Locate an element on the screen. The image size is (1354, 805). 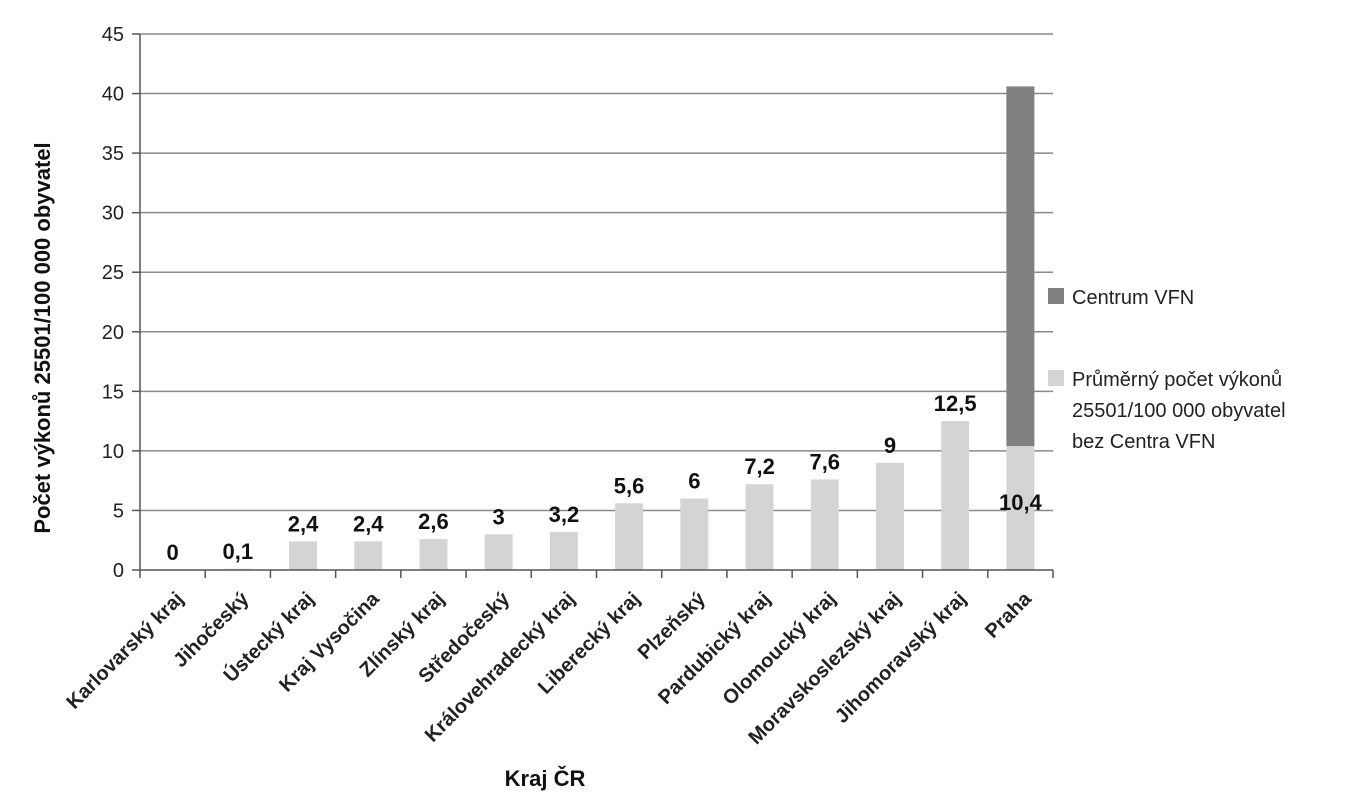
data-labels: 0 0,1 2,4 2,4 2,6 3 3,2 5,6 6 7,2 7,6 9 12,5 10,4 is located at coordinates (604, 478).